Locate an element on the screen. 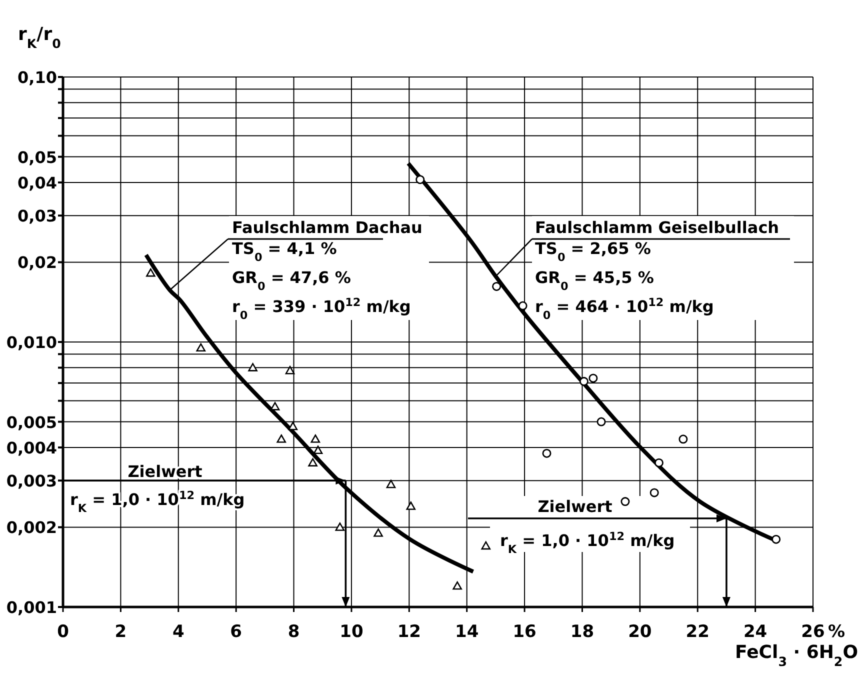 The height and width of the screenshot is (675, 866). annotation: r$_{K}$ = 1,0 · 10$^{12}$ m/kg is located at coordinates (587, 543).